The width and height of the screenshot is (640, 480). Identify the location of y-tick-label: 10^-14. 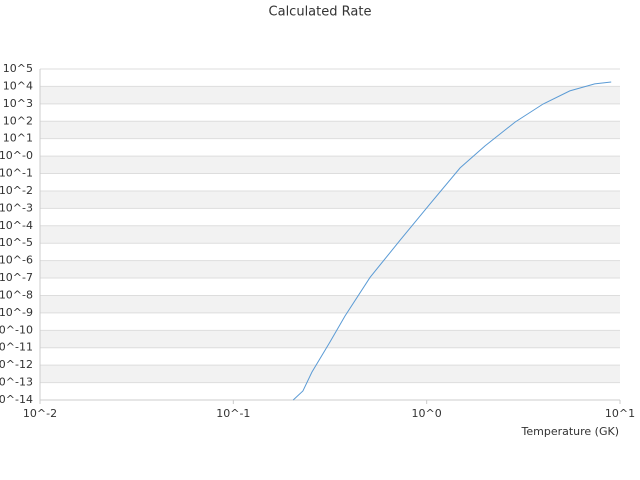
(16, 399).